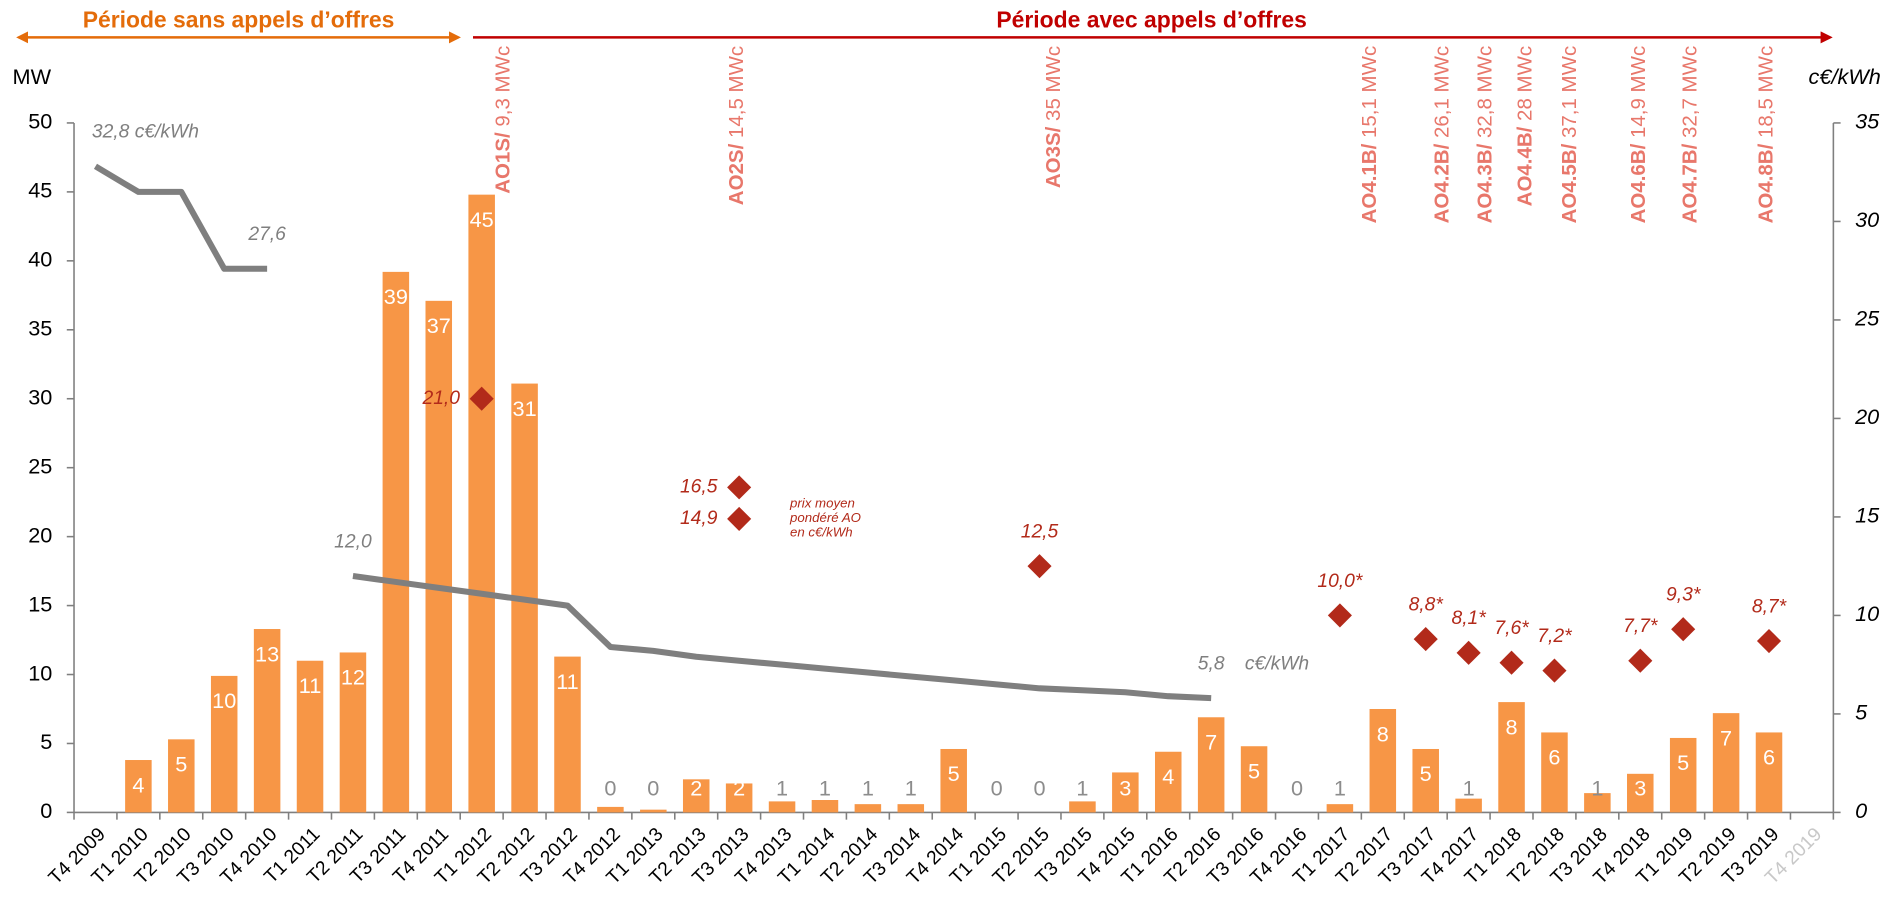 This screenshot has width=1891, height=898. What do you see at coordinates (1861, 712) in the screenshot?
I see `y2-tick-label: 5` at bounding box center [1861, 712].